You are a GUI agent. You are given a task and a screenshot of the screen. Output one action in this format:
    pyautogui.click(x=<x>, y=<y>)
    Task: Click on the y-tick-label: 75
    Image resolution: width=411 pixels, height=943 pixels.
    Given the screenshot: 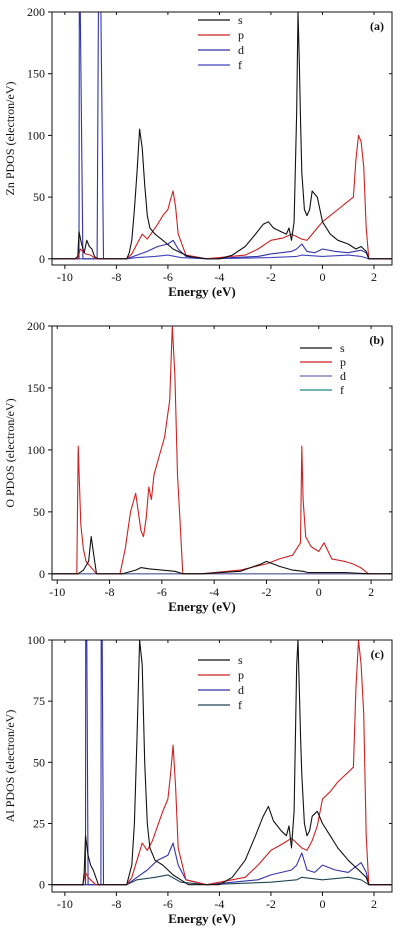 What is the action you would take?
    pyautogui.click(x=39, y=701)
    